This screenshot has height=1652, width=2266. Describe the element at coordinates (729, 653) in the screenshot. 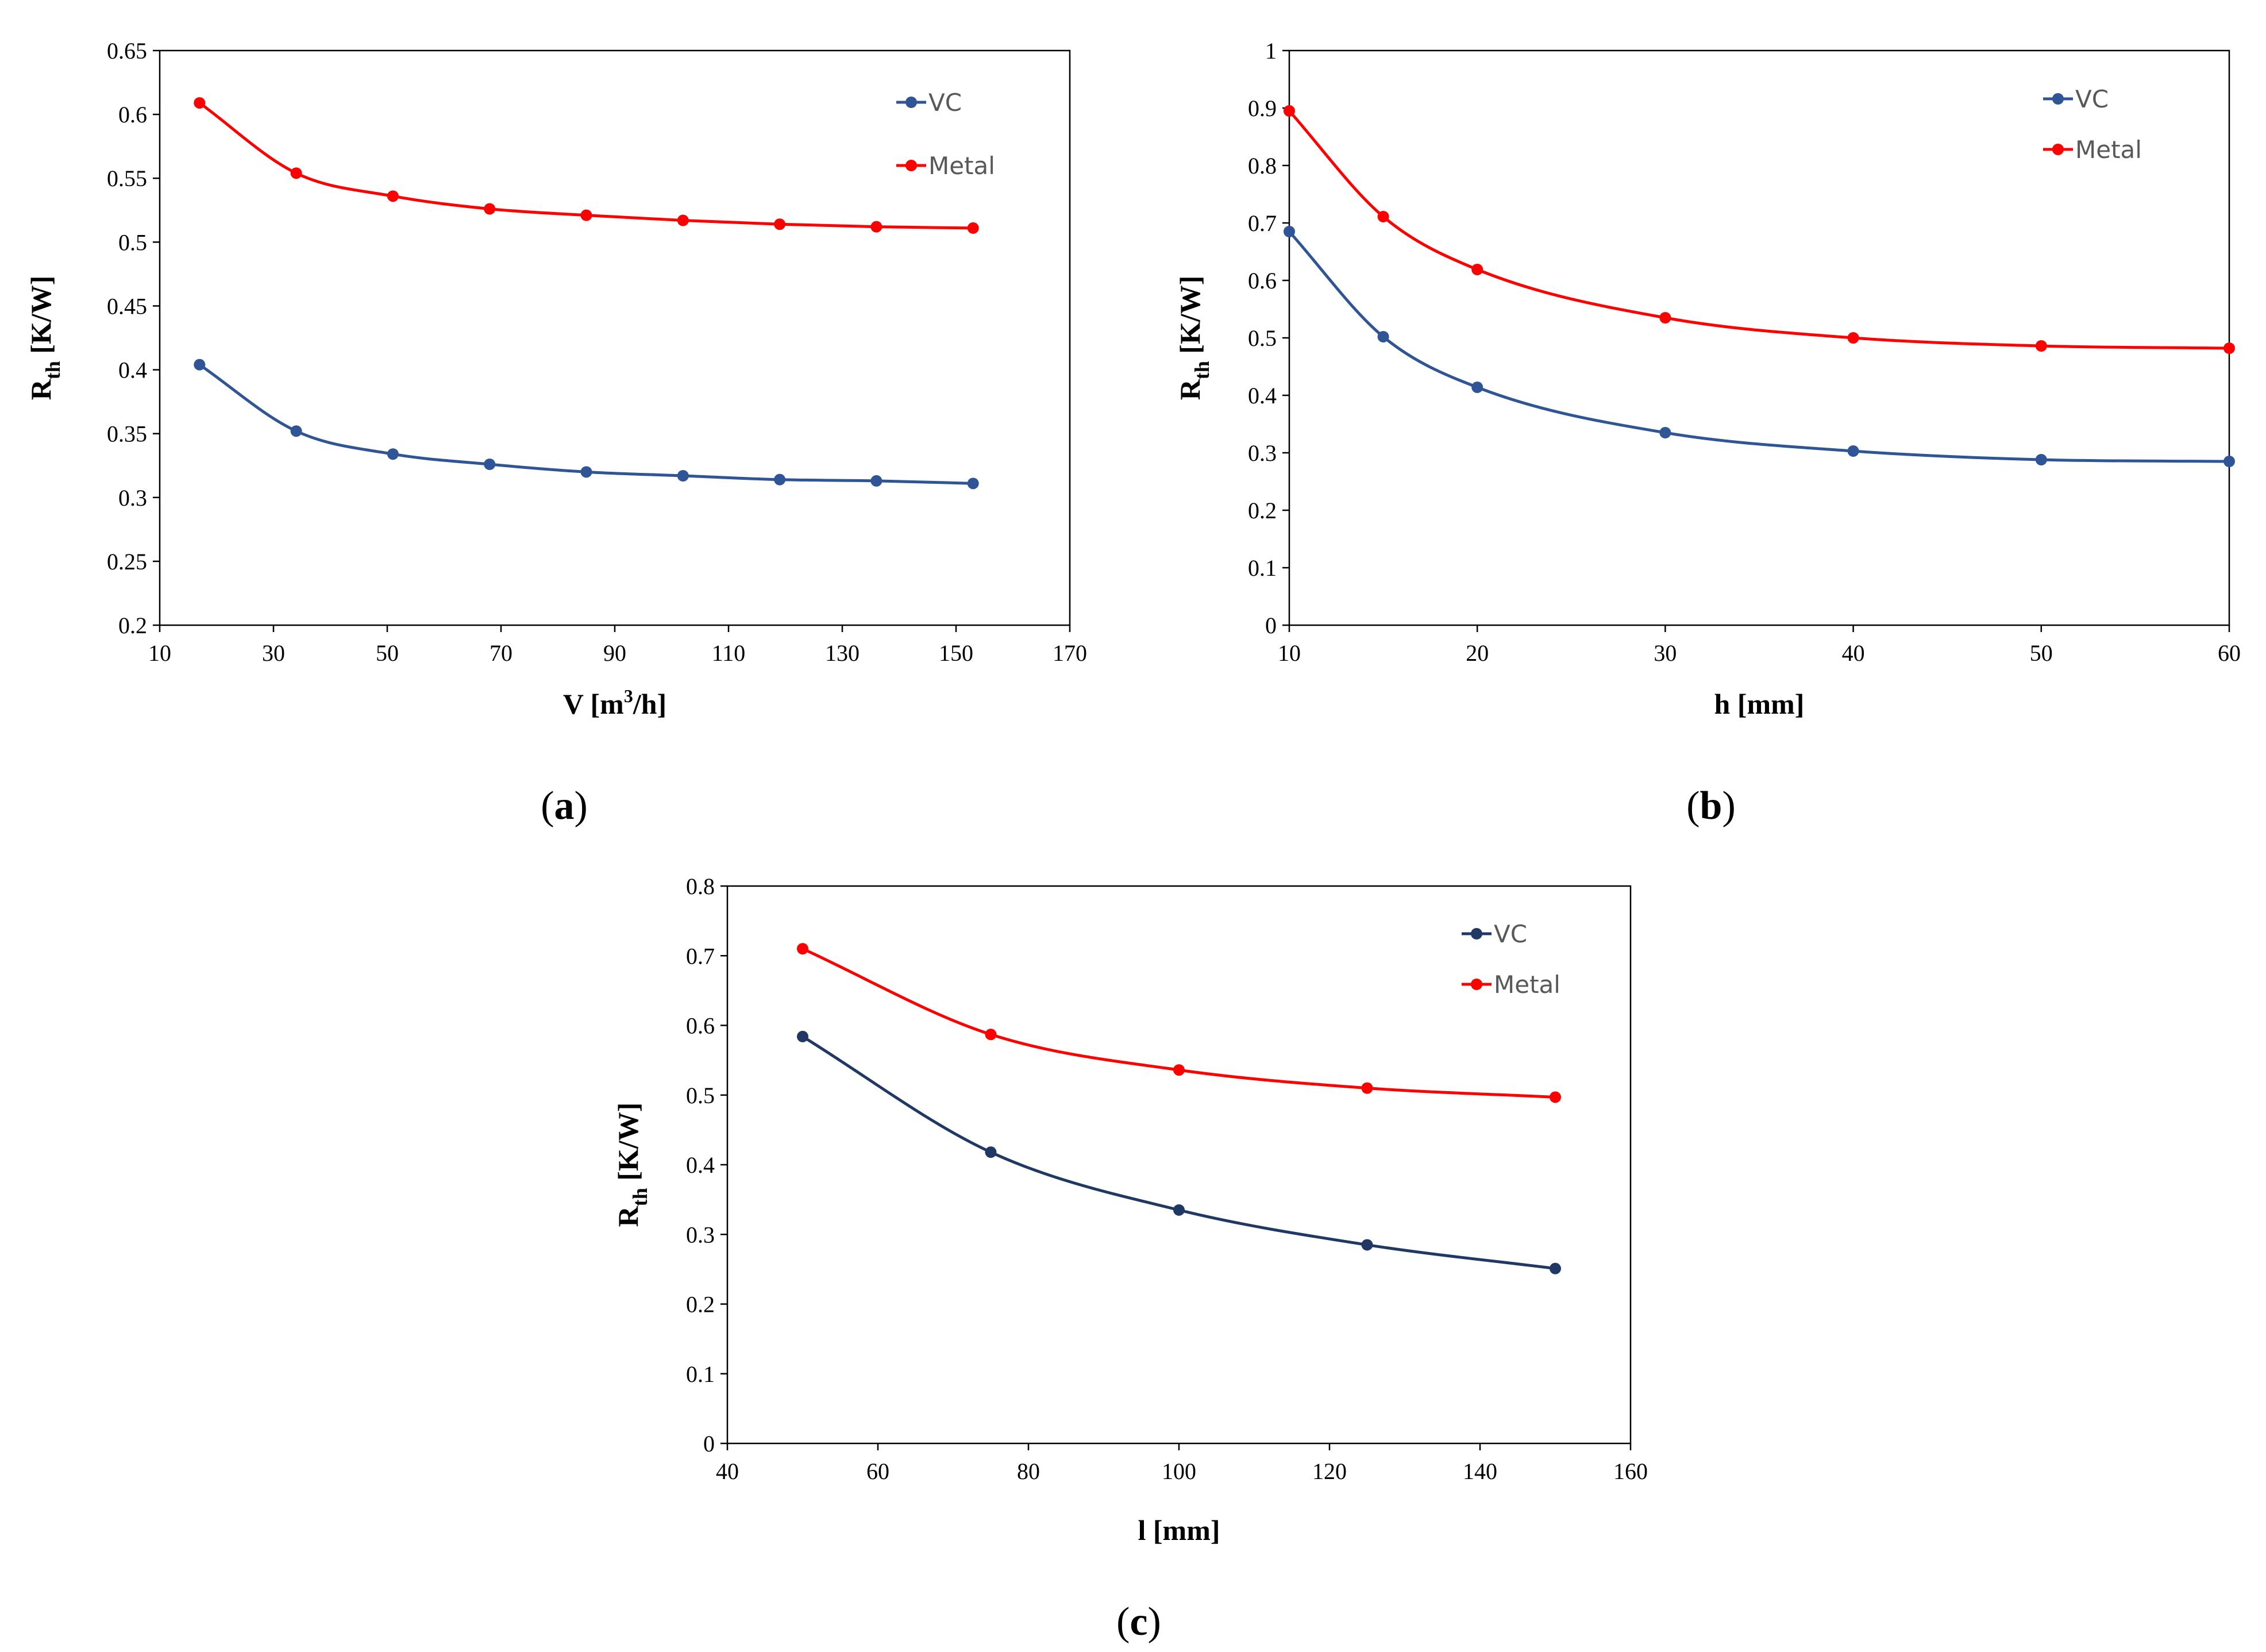

I see `x-tick-label: 110` at that location.